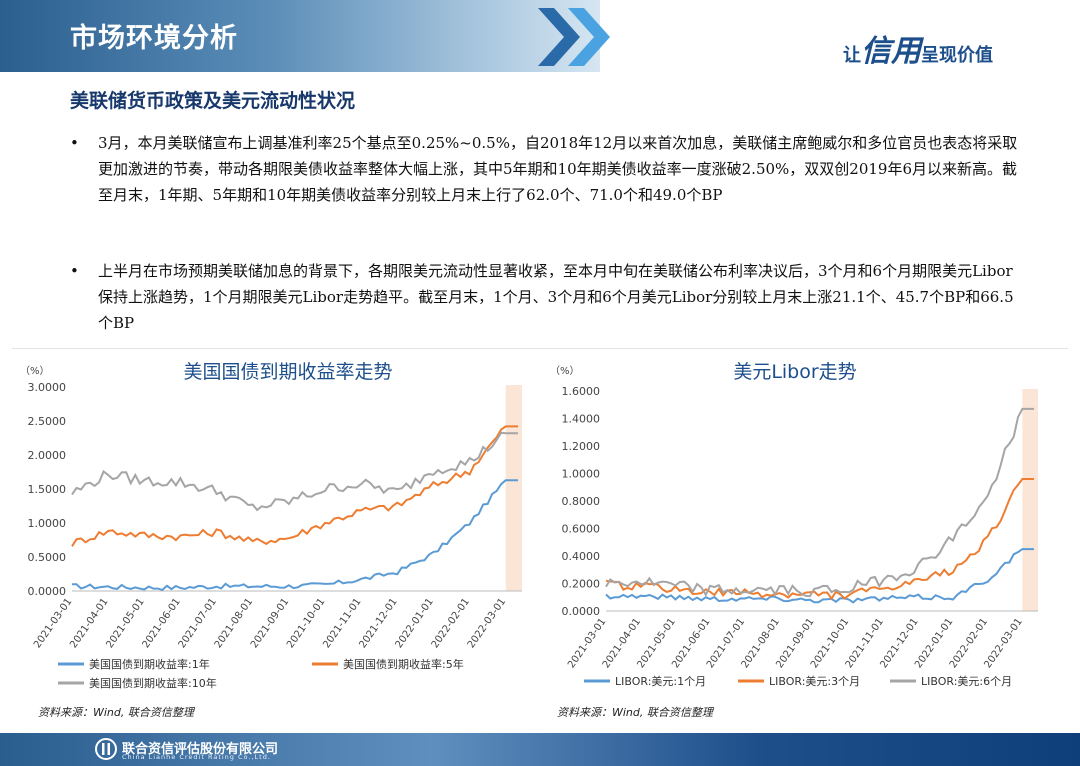 The height and width of the screenshot is (766, 1080). I want to click on source-note-right: 资料来源：Wind, 联合资信整理, so click(635, 712).